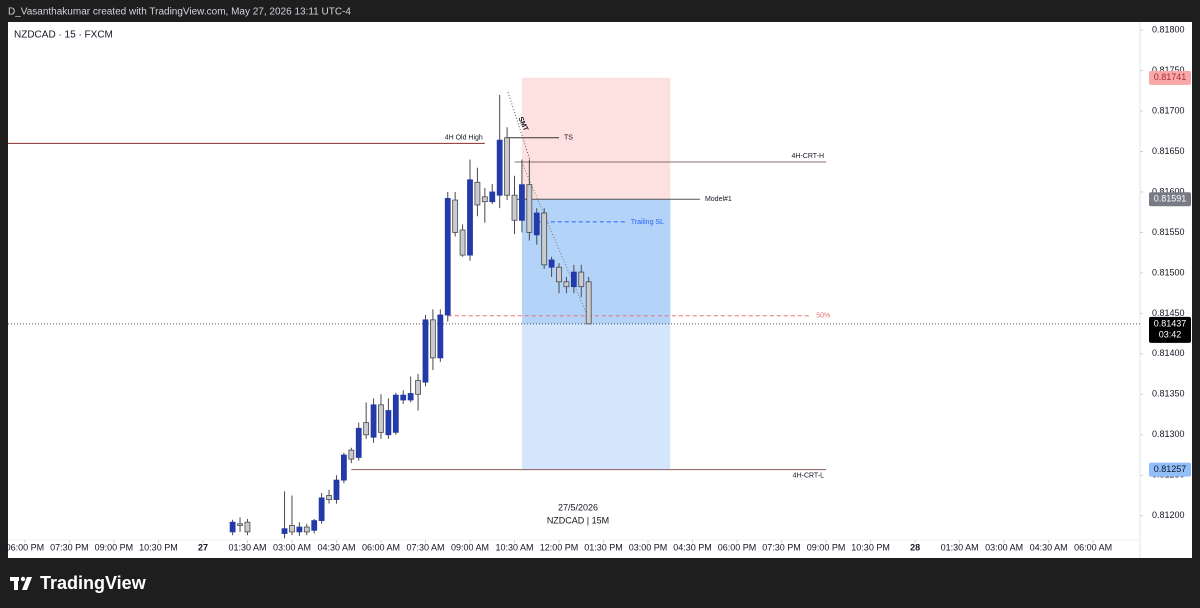 This screenshot has width=1200, height=608. What do you see at coordinates (1168, 434) in the screenshot?
I see `y-tick-label: 0.81300` at bounding box center [1168, 434].